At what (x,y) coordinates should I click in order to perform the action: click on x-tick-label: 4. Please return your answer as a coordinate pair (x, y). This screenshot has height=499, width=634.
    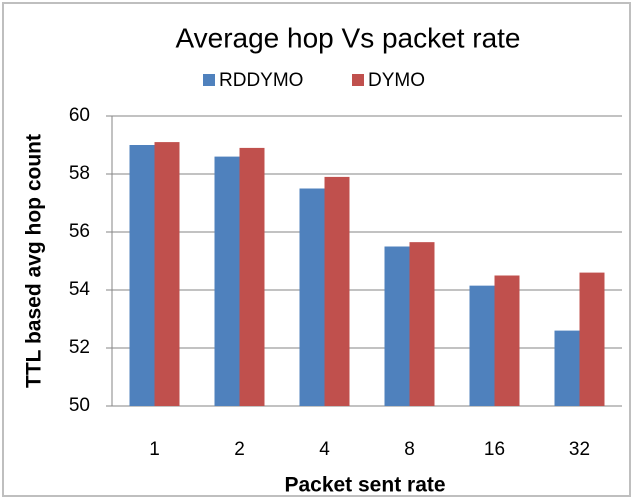
    Looking at the image, I should click on (324, 449).